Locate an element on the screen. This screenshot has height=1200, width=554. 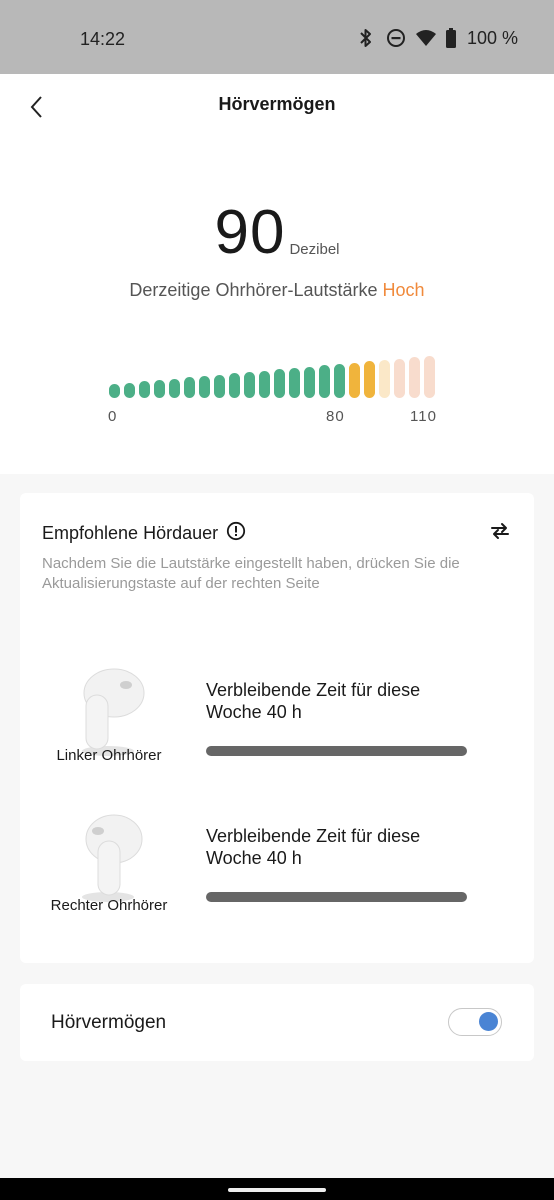
right-earbud-image is located at coordinates (108, 859).